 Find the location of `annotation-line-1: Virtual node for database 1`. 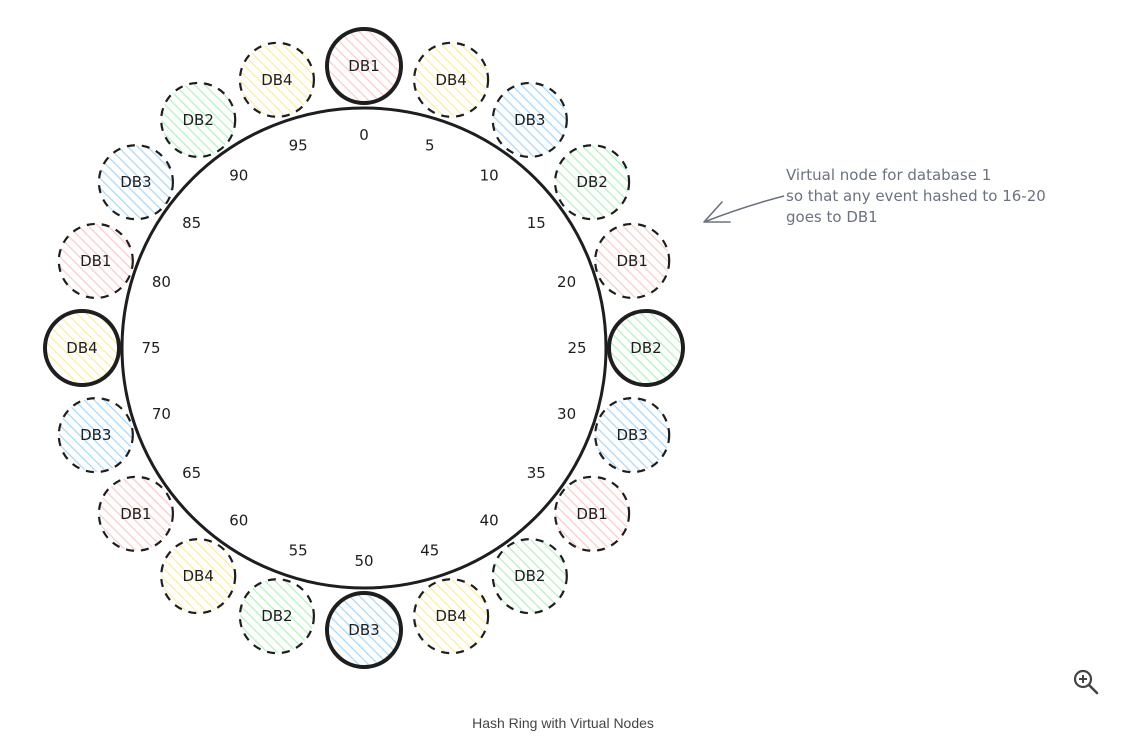

annotation-line-1: Virtual node for database 1 is located at coordinates (888, 175).